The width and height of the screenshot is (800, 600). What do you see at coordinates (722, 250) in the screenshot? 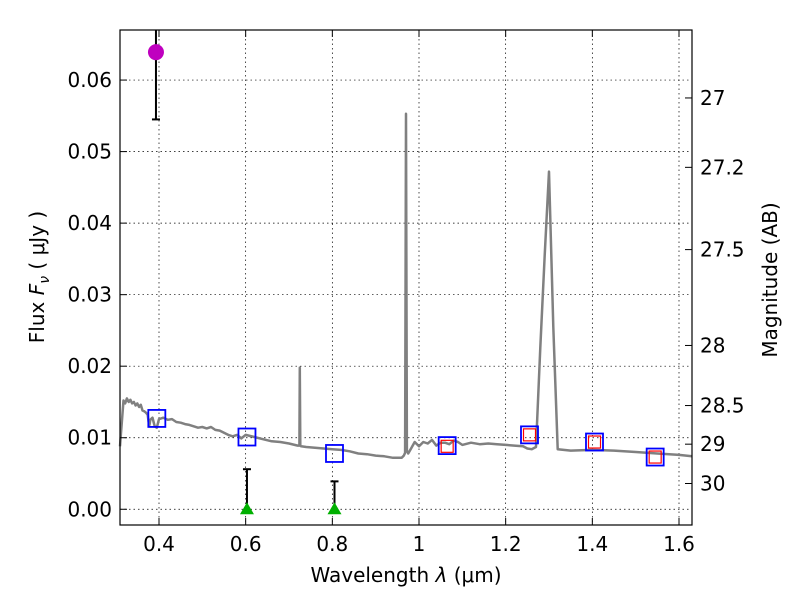
I see `magnitude-tick-label: 27.5` at bounding box center [722, 250].